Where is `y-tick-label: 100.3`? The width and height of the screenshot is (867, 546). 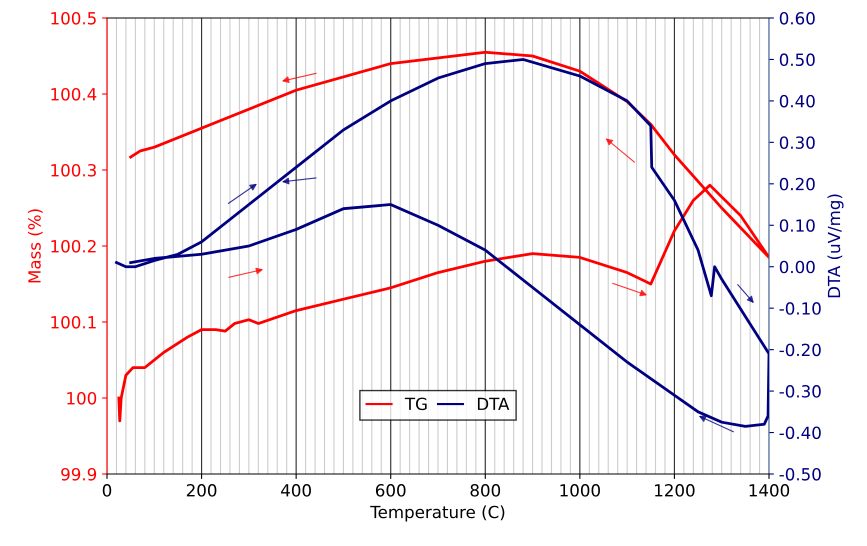
y-tick-label: 100.3 is located at coordinates (73, 170).